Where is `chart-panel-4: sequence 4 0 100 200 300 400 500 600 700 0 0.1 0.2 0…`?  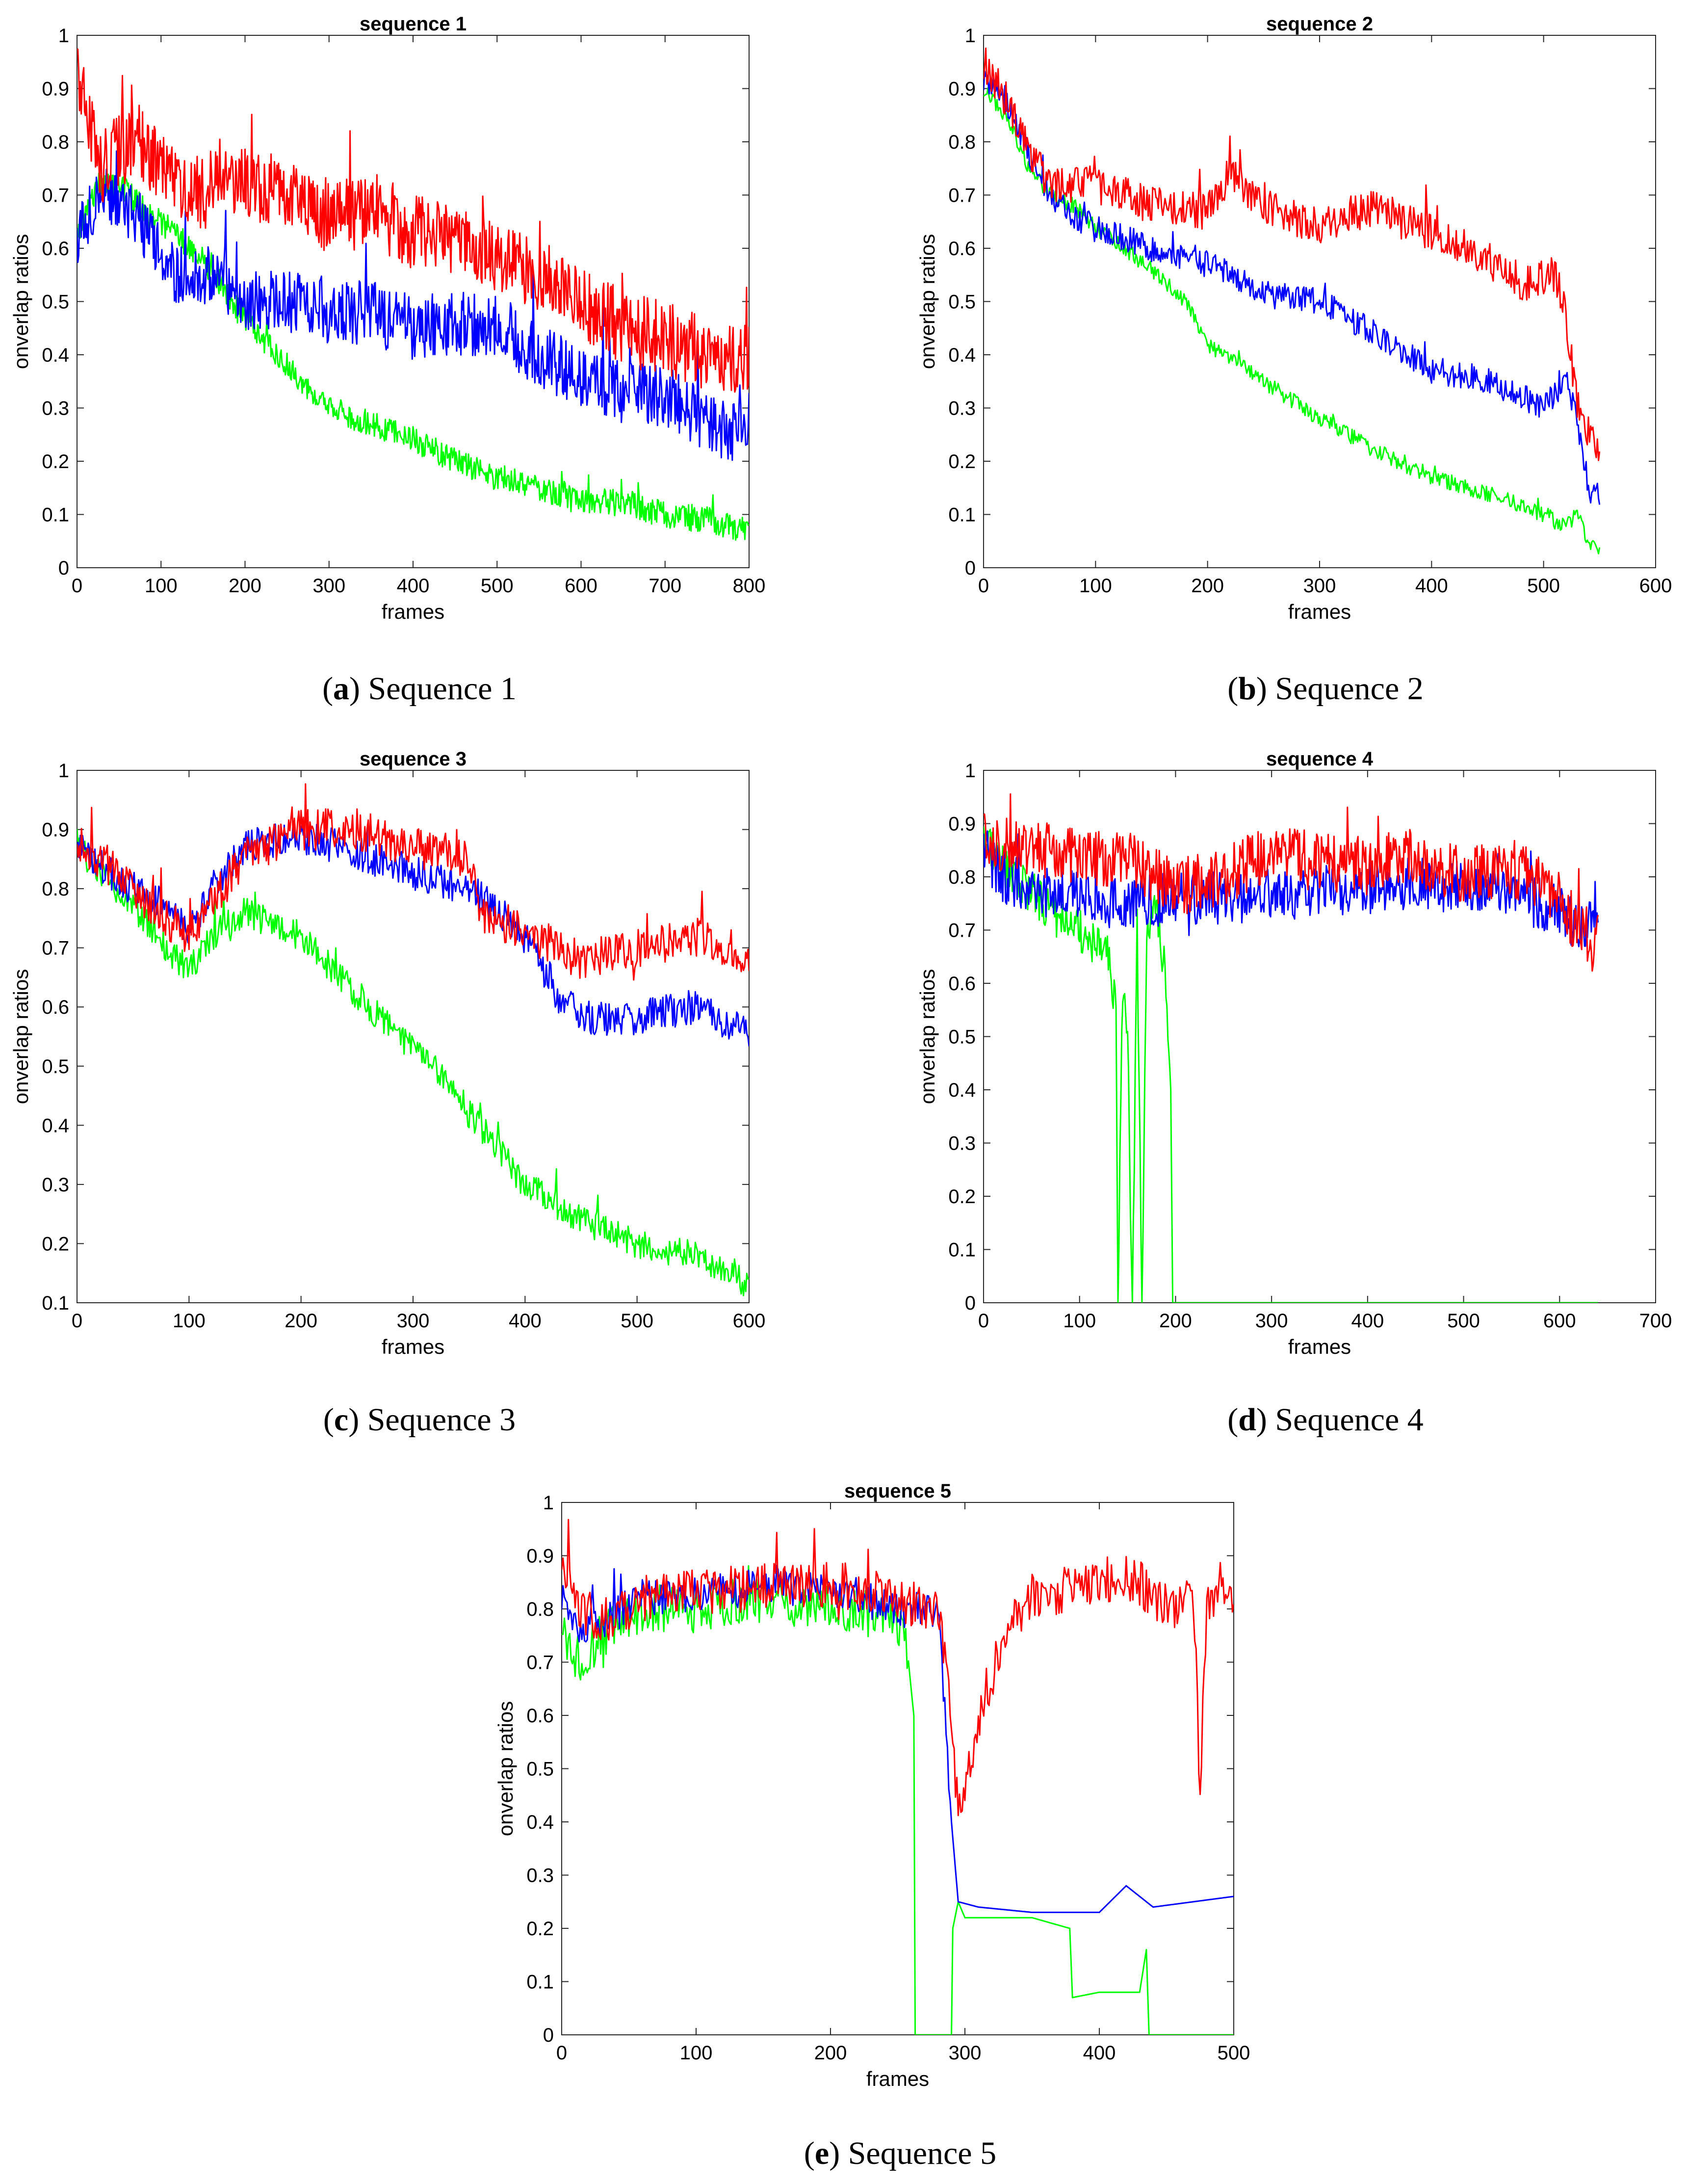 chart-panel-4: sequence 4 0 100 200 300 400 500 600 700 0 0.1 0.2 0… is located at coordinates (1294, 1053).